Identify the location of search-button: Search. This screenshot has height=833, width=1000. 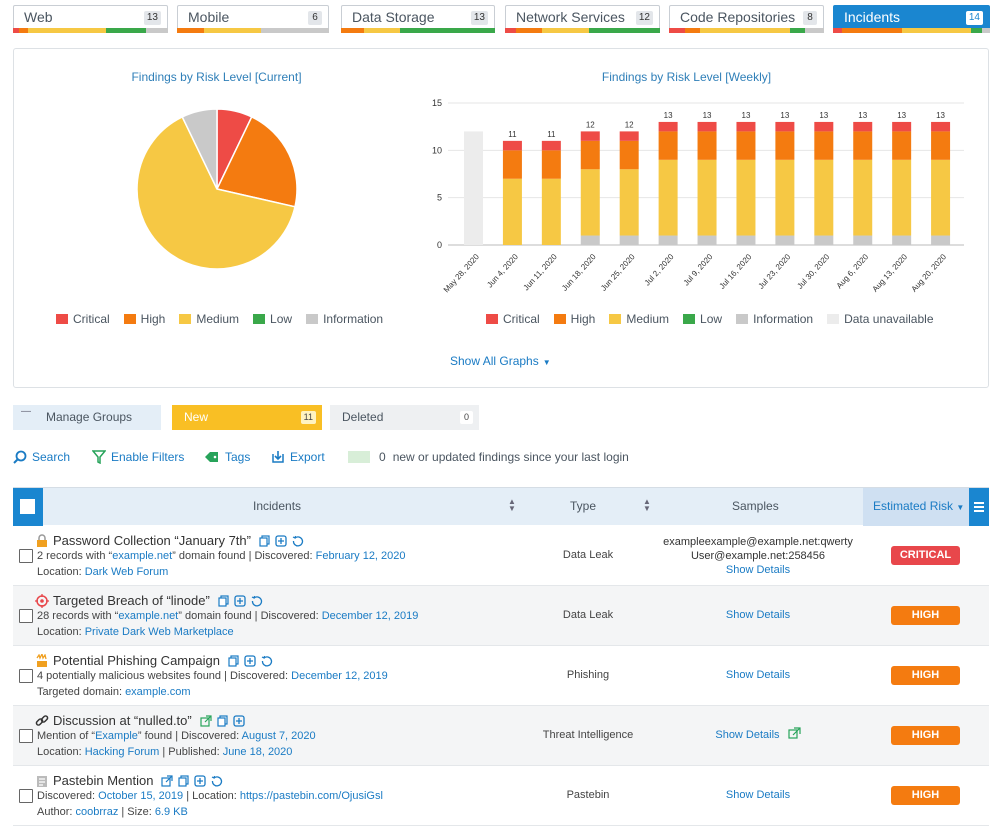
(41, 457).